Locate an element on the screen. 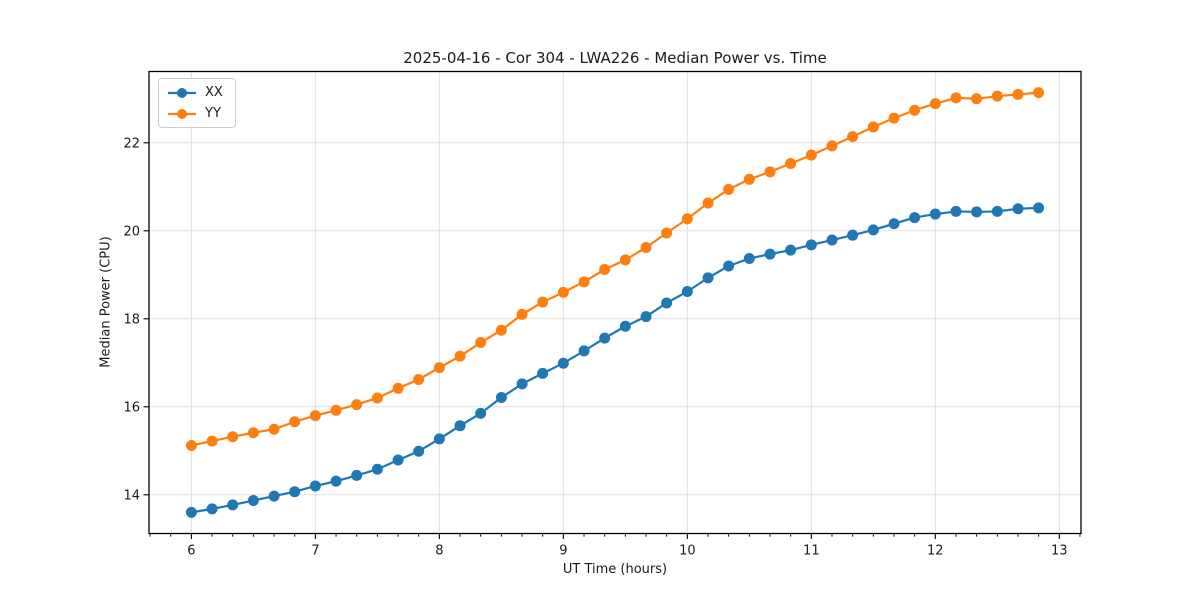 This screenshot has width=1200, height=600. x-tick-label: 7 is located at coordinates (315, 551).